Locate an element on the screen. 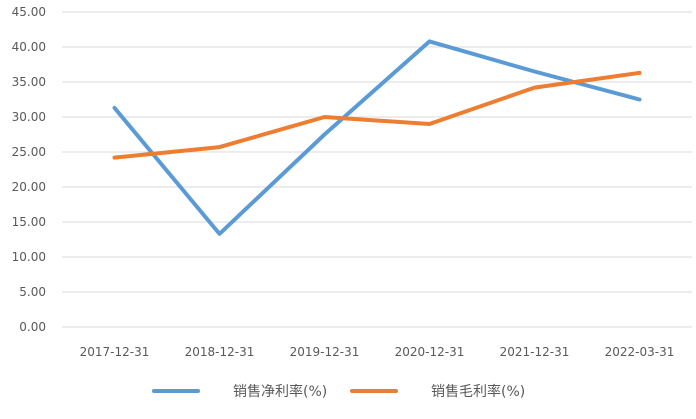 The height and width of the screenshot is (419, 696). y-tick-label: 10.00 is located at coordinates (29, 257).